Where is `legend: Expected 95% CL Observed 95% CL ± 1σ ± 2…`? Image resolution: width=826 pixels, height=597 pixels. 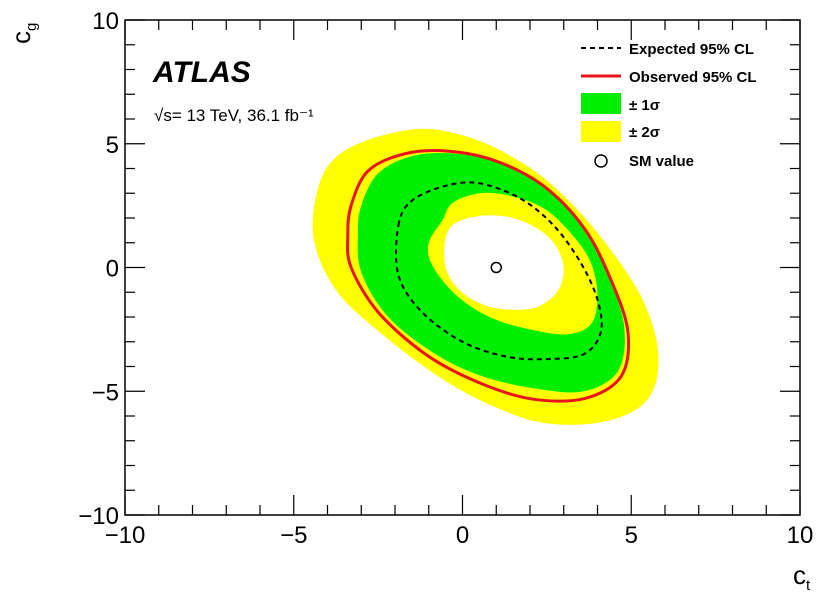 legend: Expected 95% CL Observed 95% CL ± 1σ ± 2… is located at coordinates (669, 105).